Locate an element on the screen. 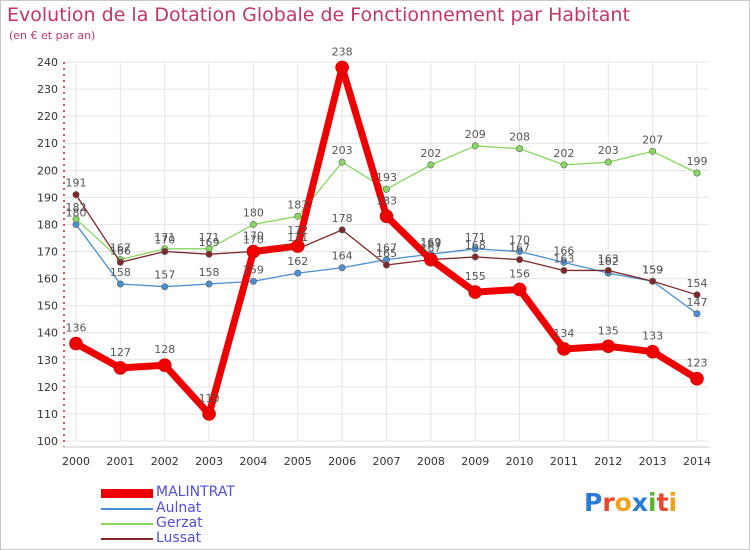 The image size is (750, 550). legend-label-lussat: Lussat is located at coordinates (179, 538).